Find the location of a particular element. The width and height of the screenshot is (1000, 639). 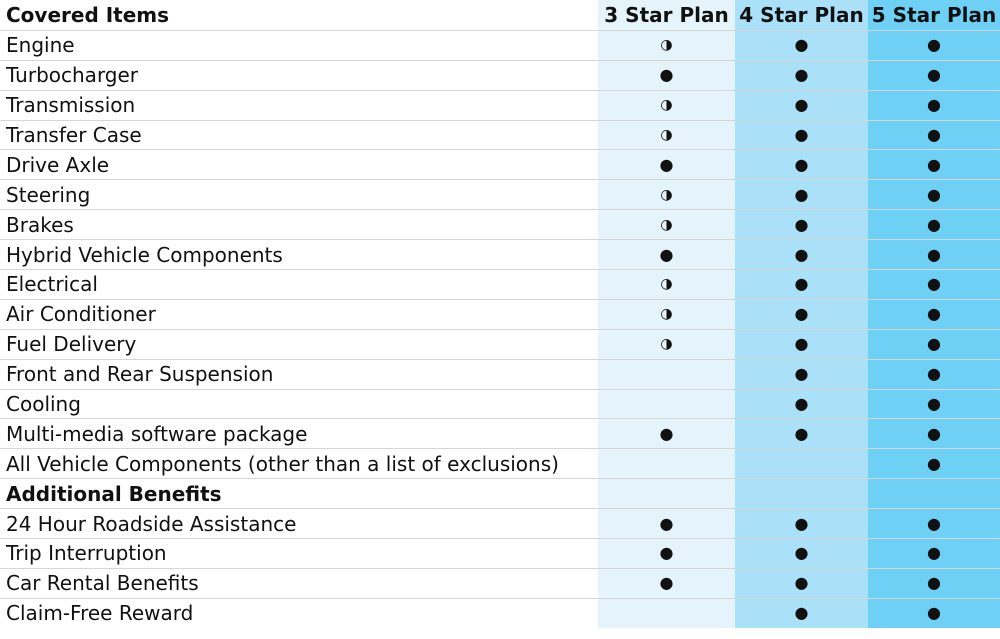

table-row: Transmission ◑ ● ● is located at coordinates (500, 104).